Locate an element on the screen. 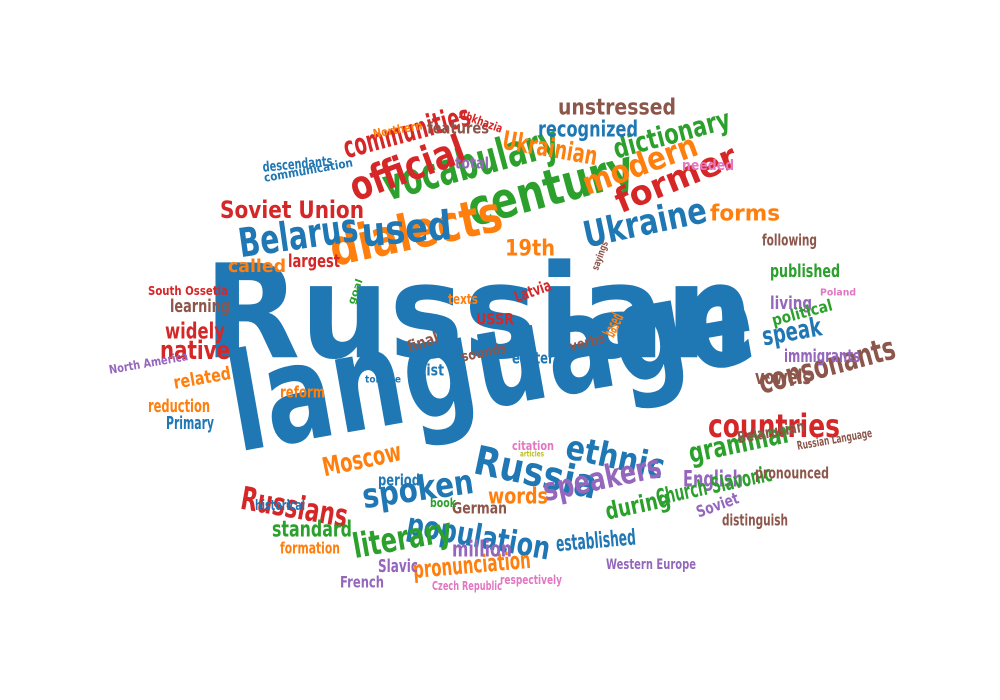 The width and height of the screenshot is (1000, 700). word-distinguish: distinguish is located at coordinates (755, 520).